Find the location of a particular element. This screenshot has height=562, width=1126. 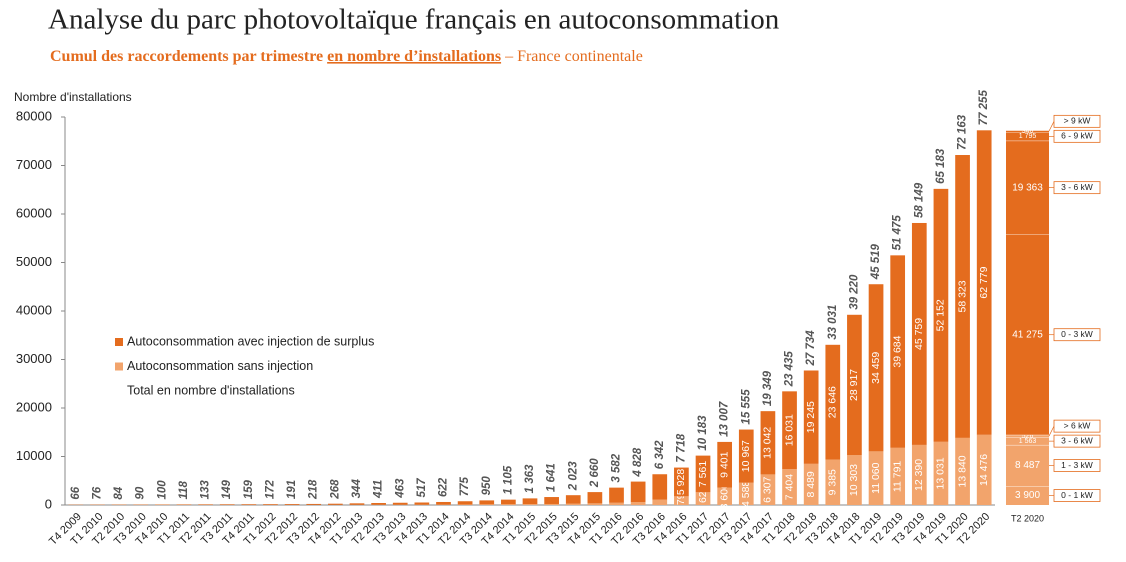

total-label: 4 828 is located at coordinates (638, 462).